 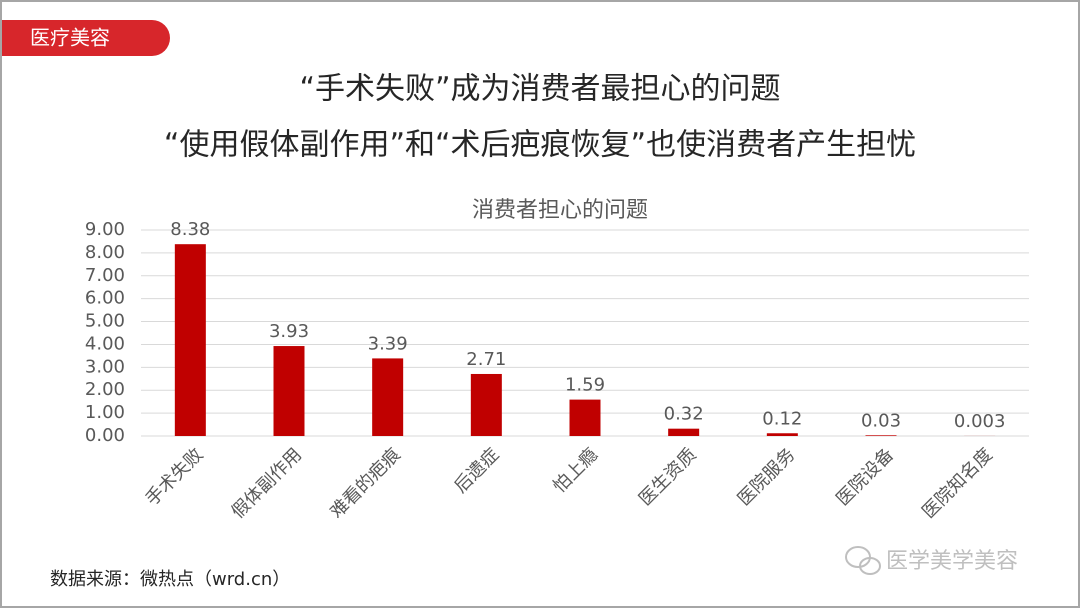 I want to click on data-label: 1.59, so click(x=585, y=385).